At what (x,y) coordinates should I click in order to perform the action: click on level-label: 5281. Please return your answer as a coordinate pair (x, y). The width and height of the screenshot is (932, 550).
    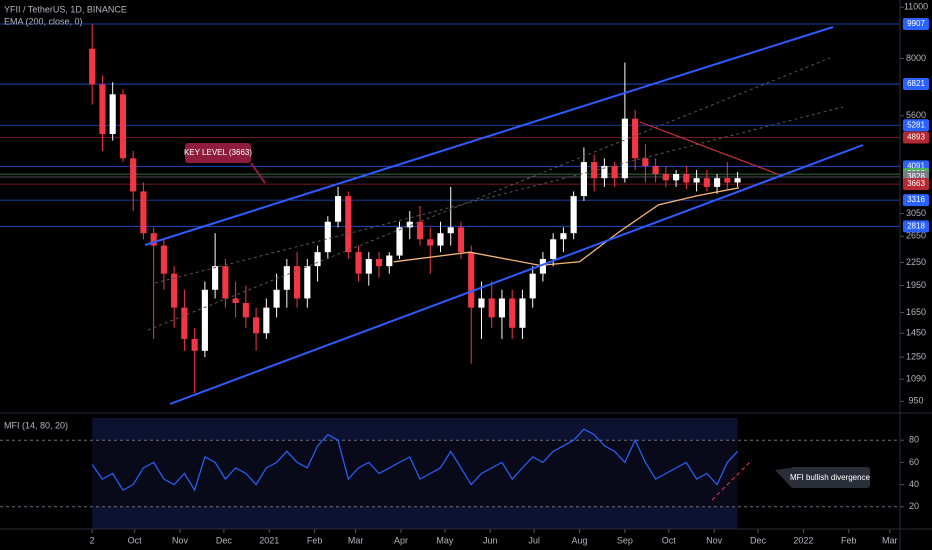
    Looking at the image, I should click on (916, 124).